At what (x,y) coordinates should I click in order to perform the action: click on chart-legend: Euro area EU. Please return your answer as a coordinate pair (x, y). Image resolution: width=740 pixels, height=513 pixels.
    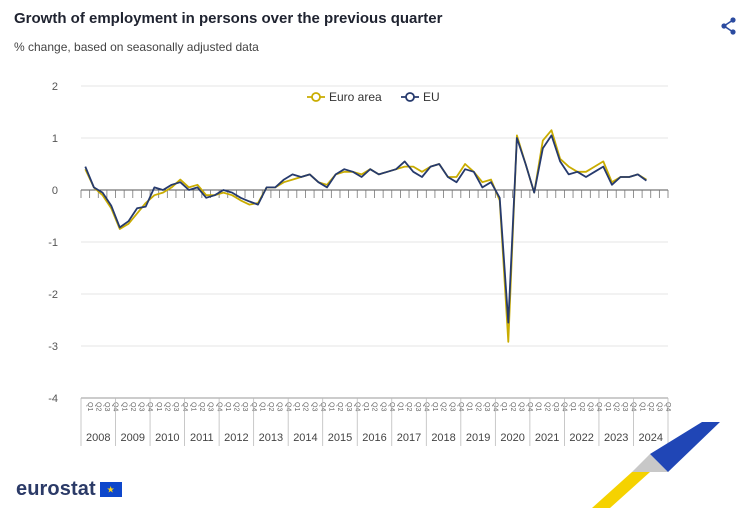
    Looking at the image, I should click on (373, 97).